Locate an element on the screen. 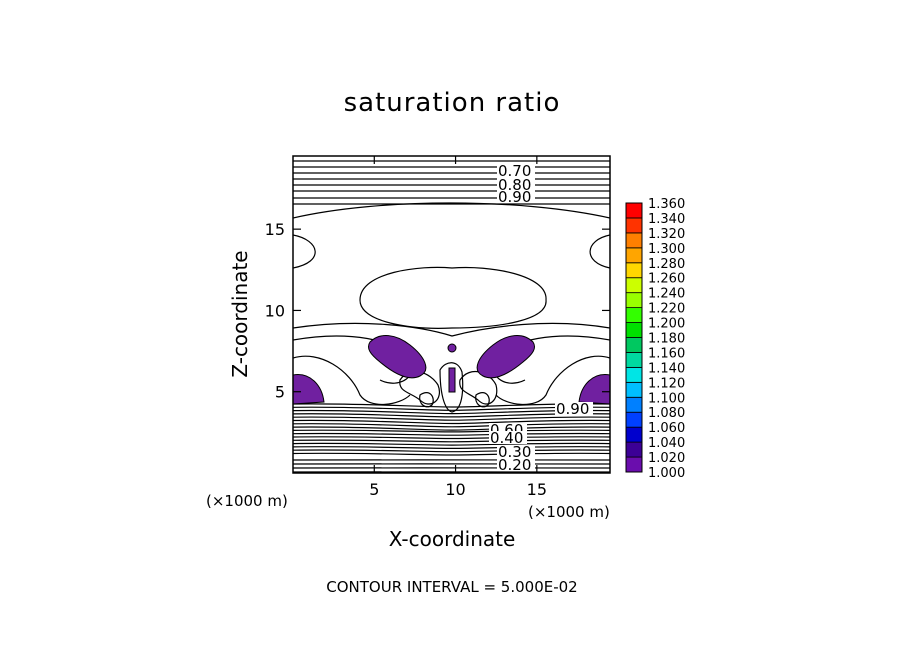  x-tick-label: 5 is located at coordinates (374, 489).